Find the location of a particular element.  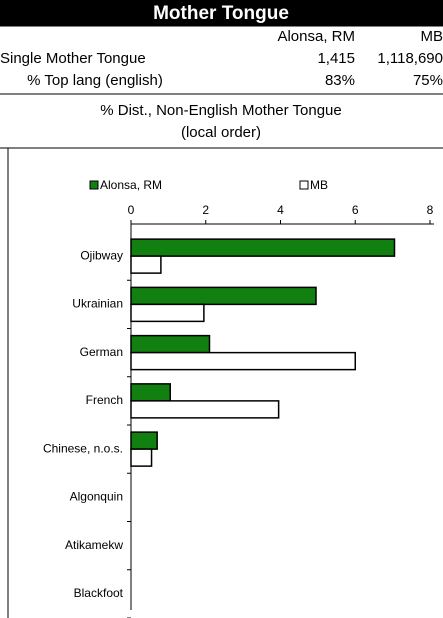

row-label: Single Mother Tongue is located at coordinates (73, 58).